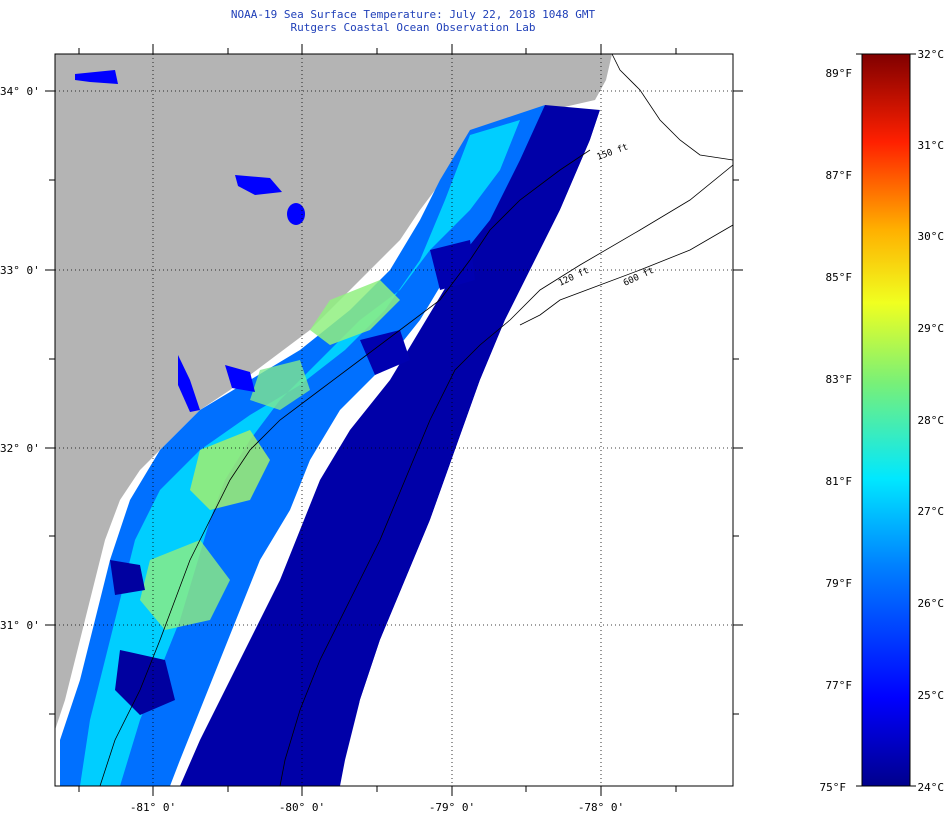  I want to click on colorbar-f-label-79: 79°F, so click(839, 583).